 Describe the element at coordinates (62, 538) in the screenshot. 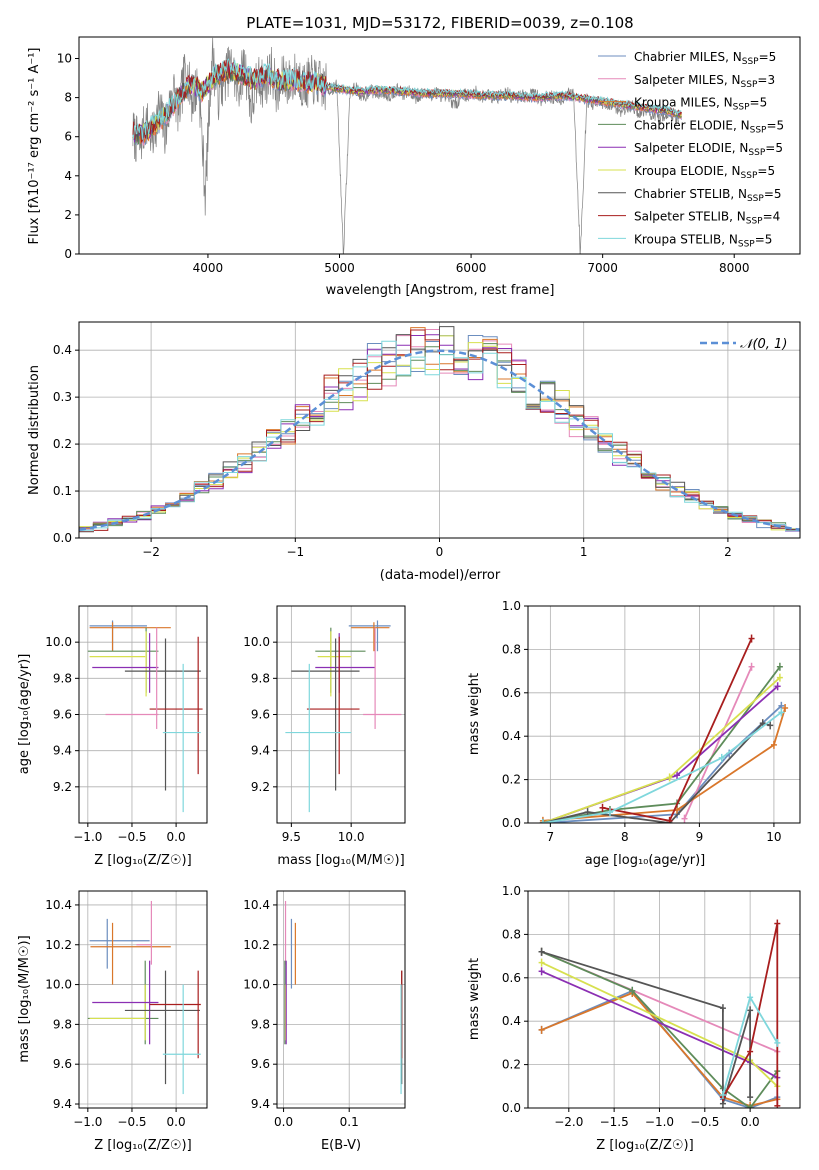

I see `residuals-ytick-label: 0.0` at that location.